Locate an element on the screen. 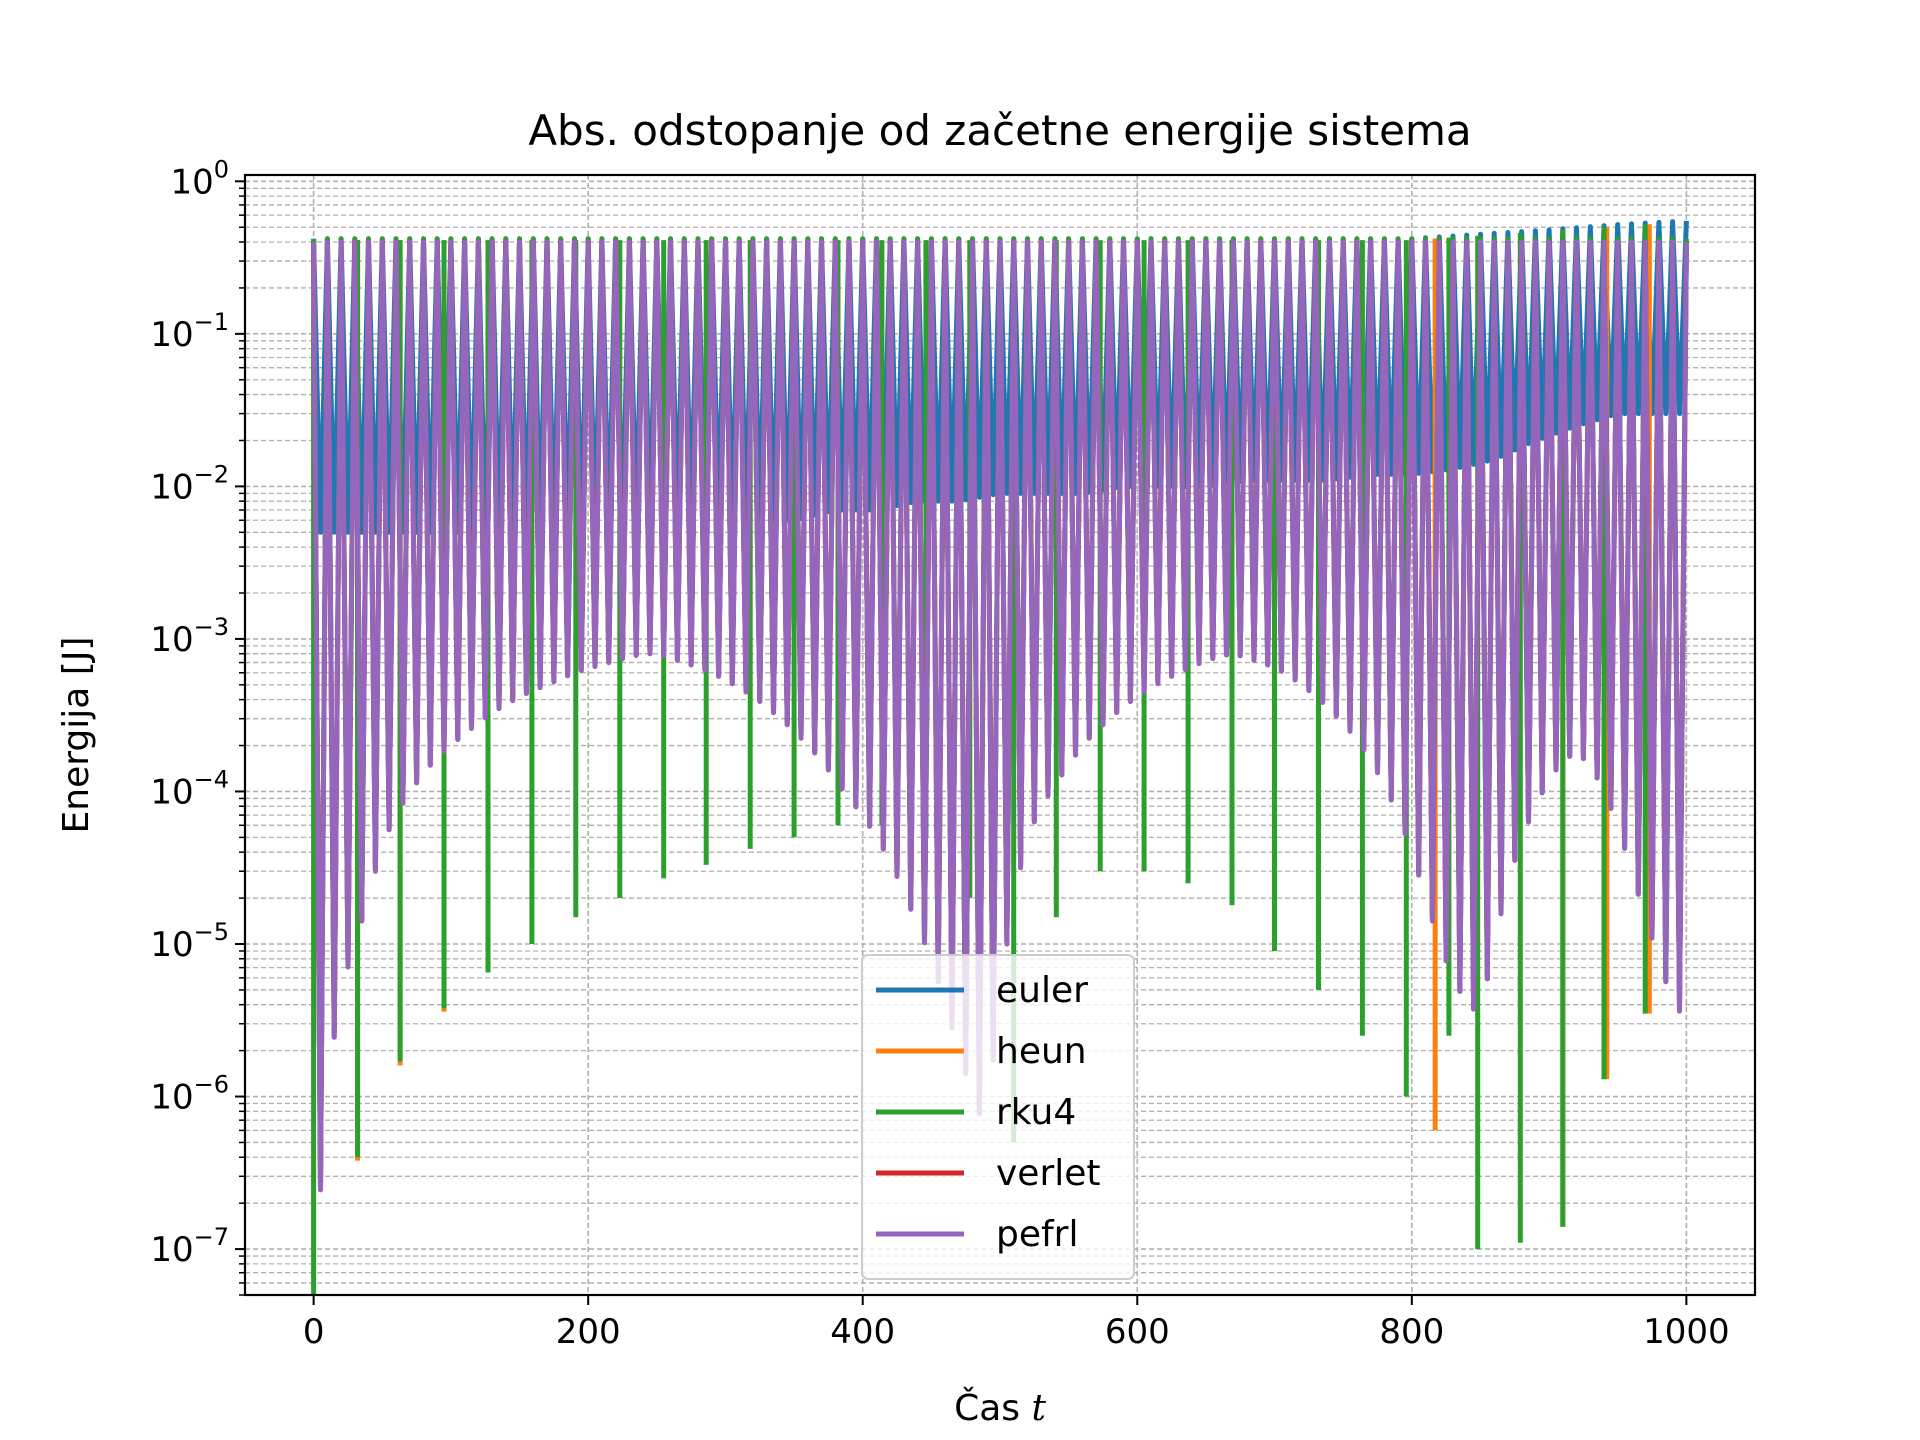  legend: euler heun rku4 verlet pefrl is located at coordinates (998, 1117).